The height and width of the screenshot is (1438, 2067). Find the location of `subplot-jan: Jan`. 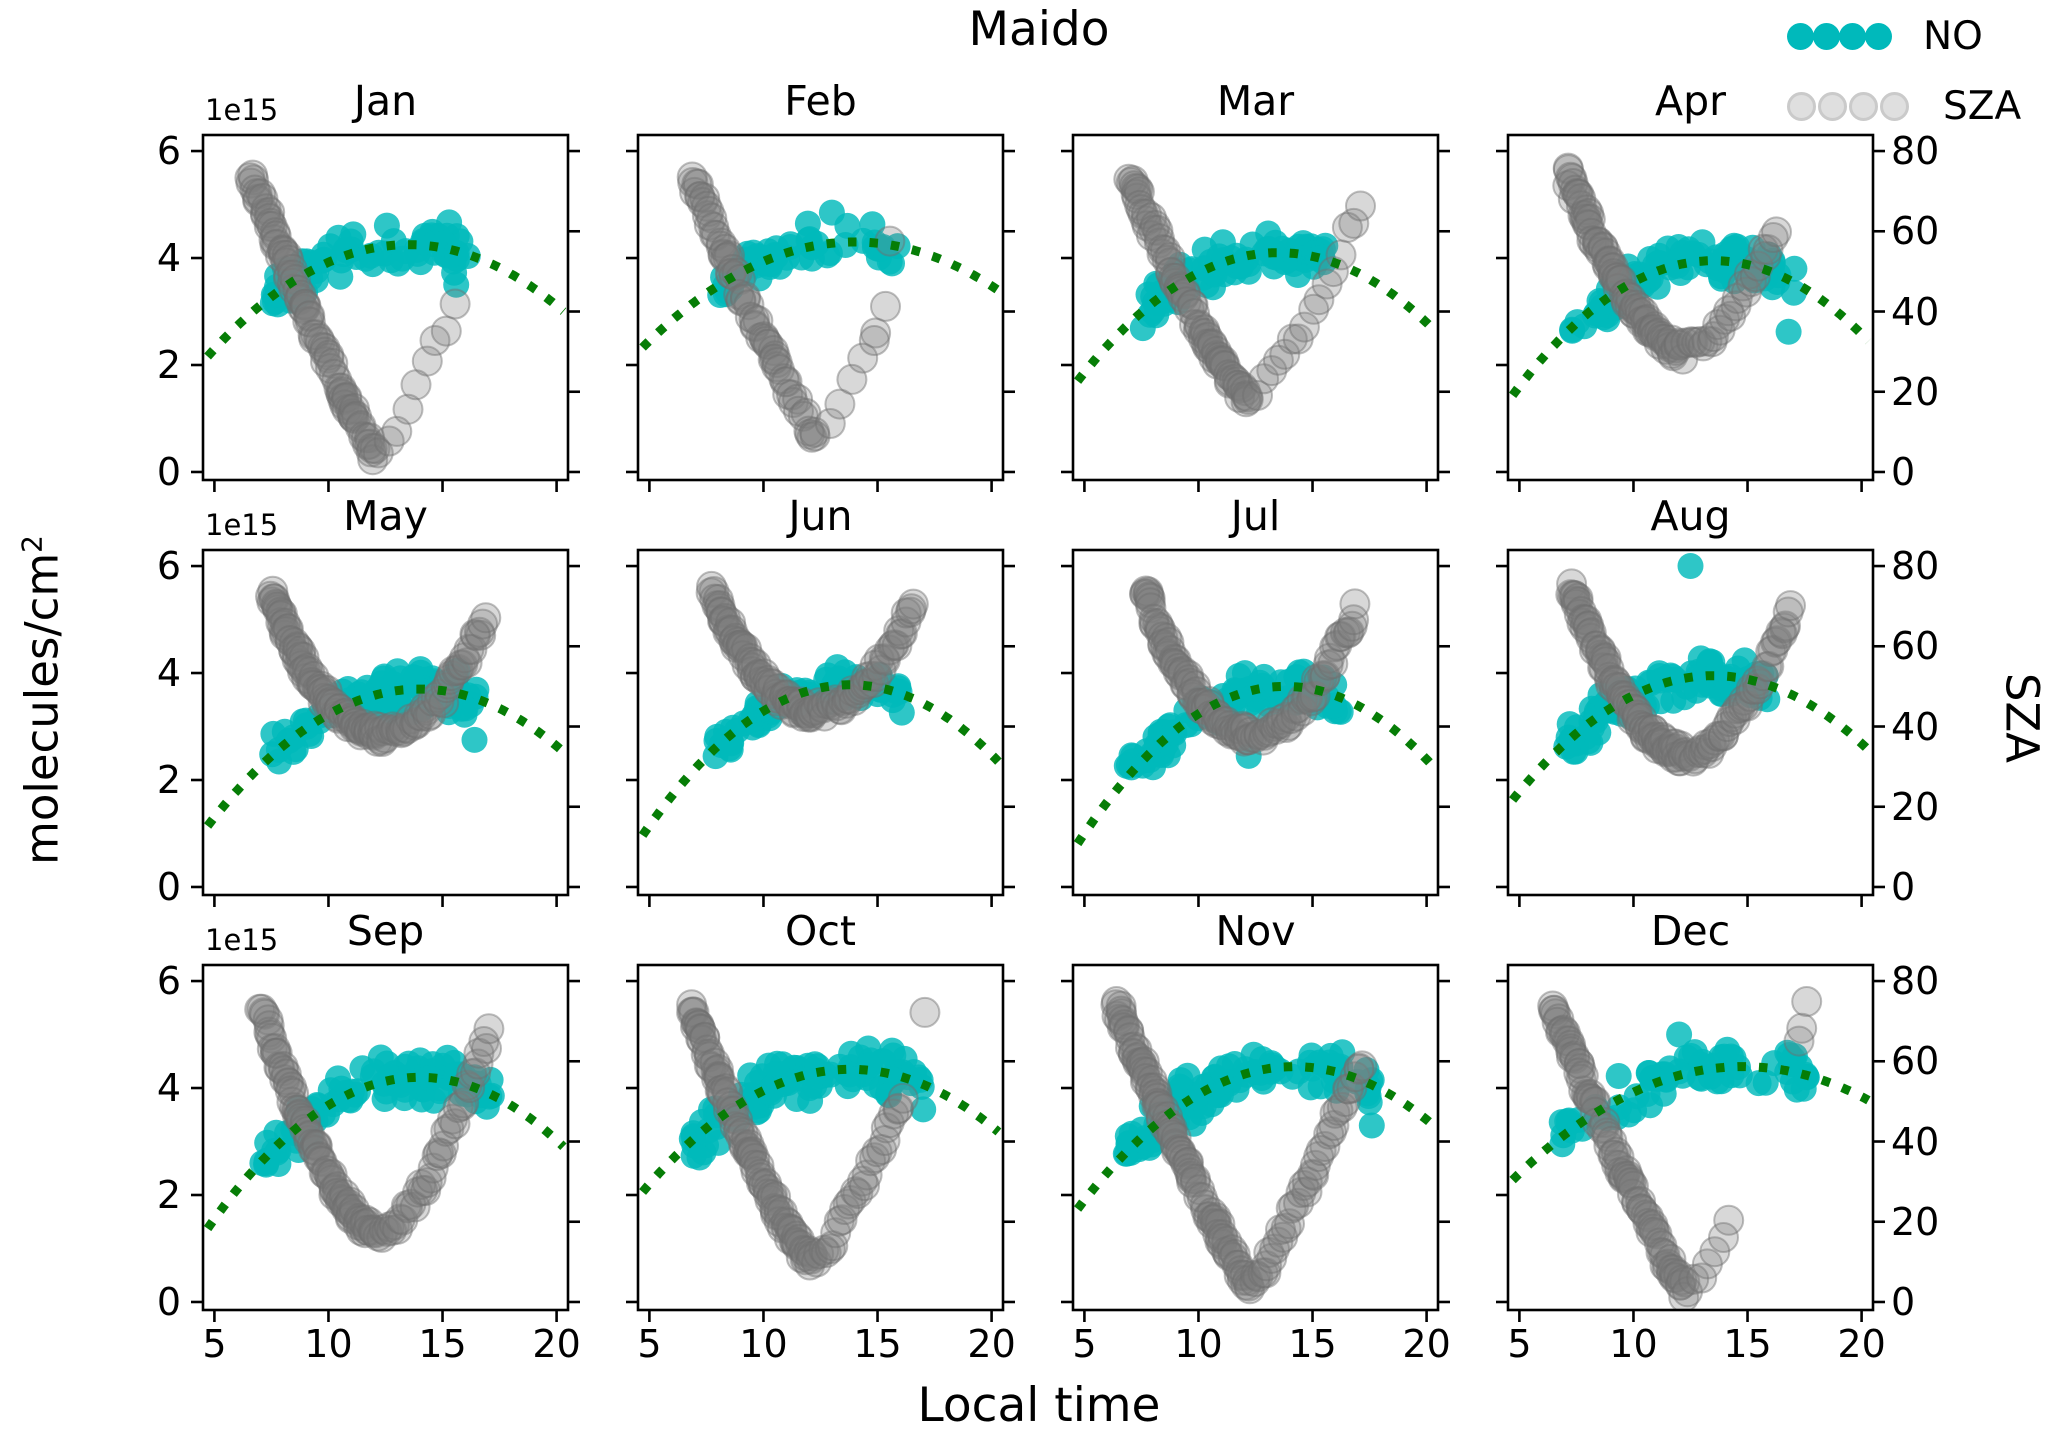

subplot-jan: Jan is located at coordinates (385, 284).